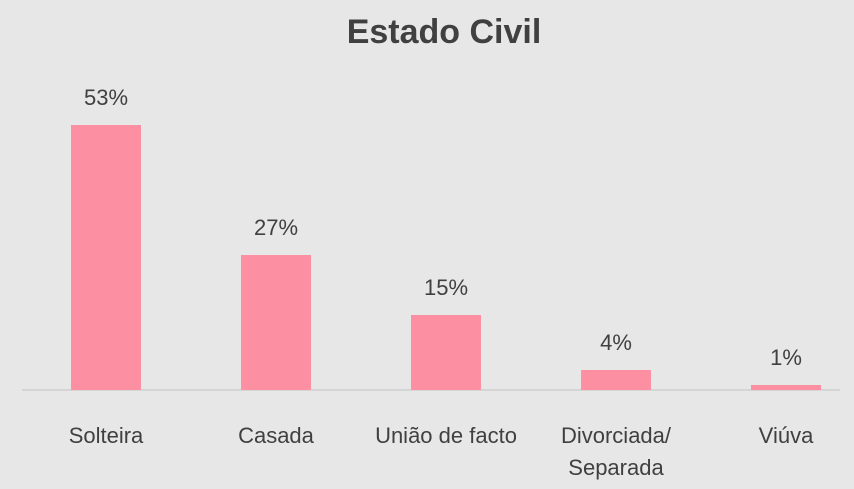 This screenshot has width=854, height=489. What do you see at coordinates (616, 342) in the screenshot?
I see `value-label: 4%` at bounding box center [616, 342].